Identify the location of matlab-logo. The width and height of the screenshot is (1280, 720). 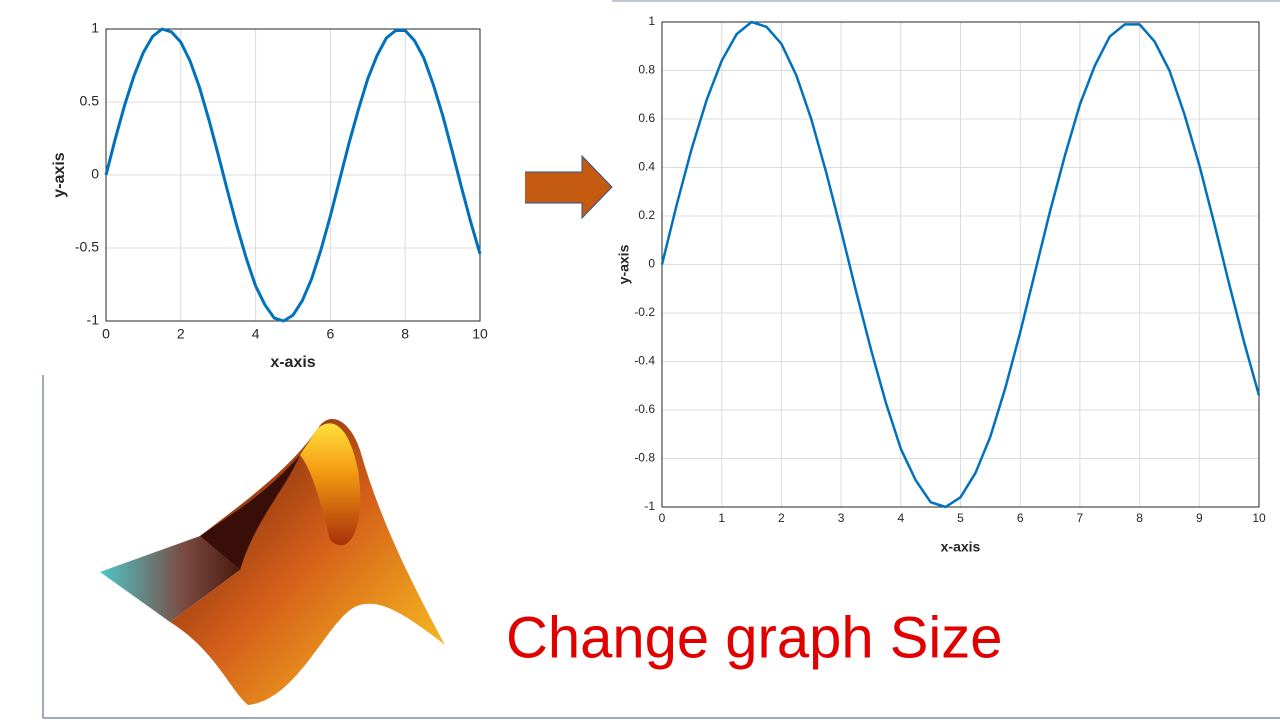
(272, 562).